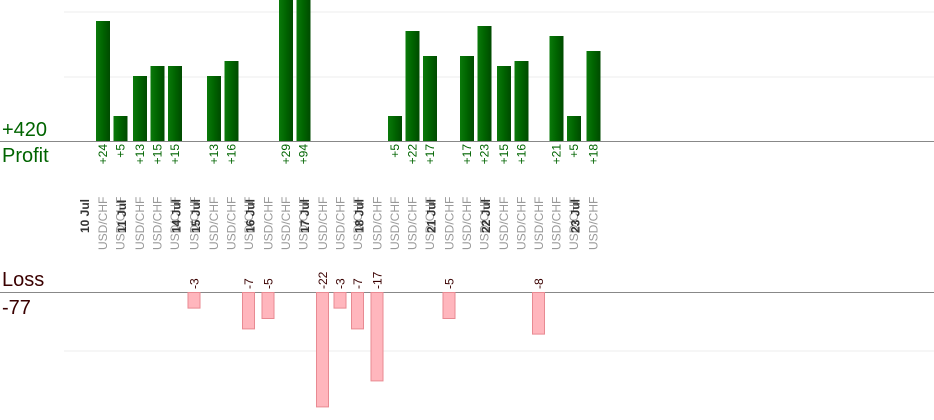  Describe the element at coordinates (485, 154) in the screenshot. I see `profit-value-label: +23` at that location.